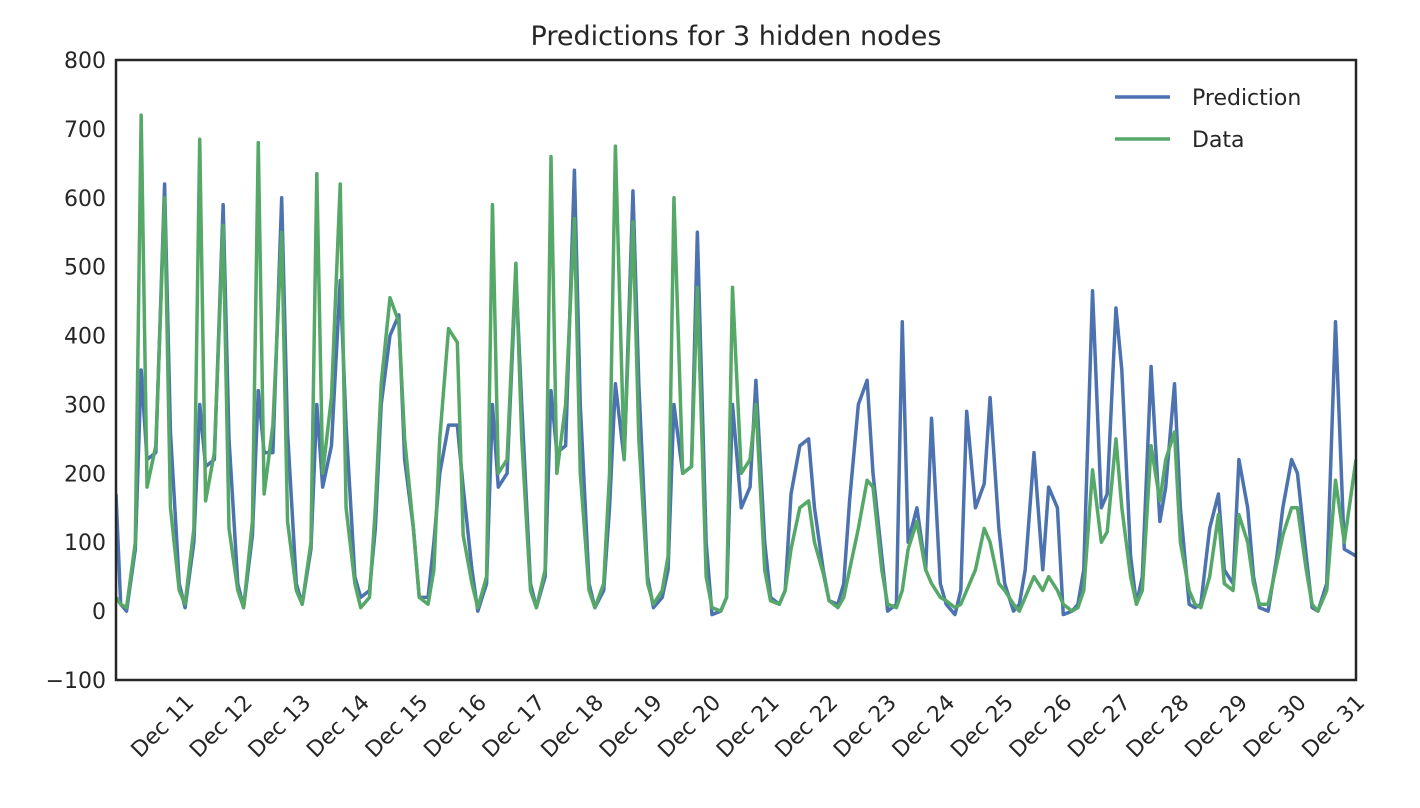 The width and height of the screenshot is (1420, 808). What do you see at coordinates (1041, 726) in the screenshot?
I see `x-tick-label: Dec 26` at bounding box center [1041, 726].